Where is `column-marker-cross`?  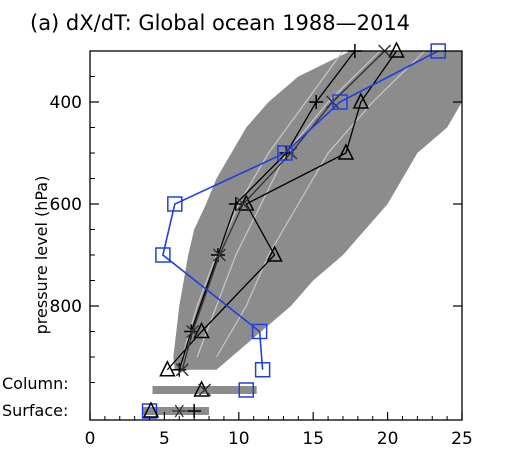
column-marker-cross is located at coordinates (205, 390).